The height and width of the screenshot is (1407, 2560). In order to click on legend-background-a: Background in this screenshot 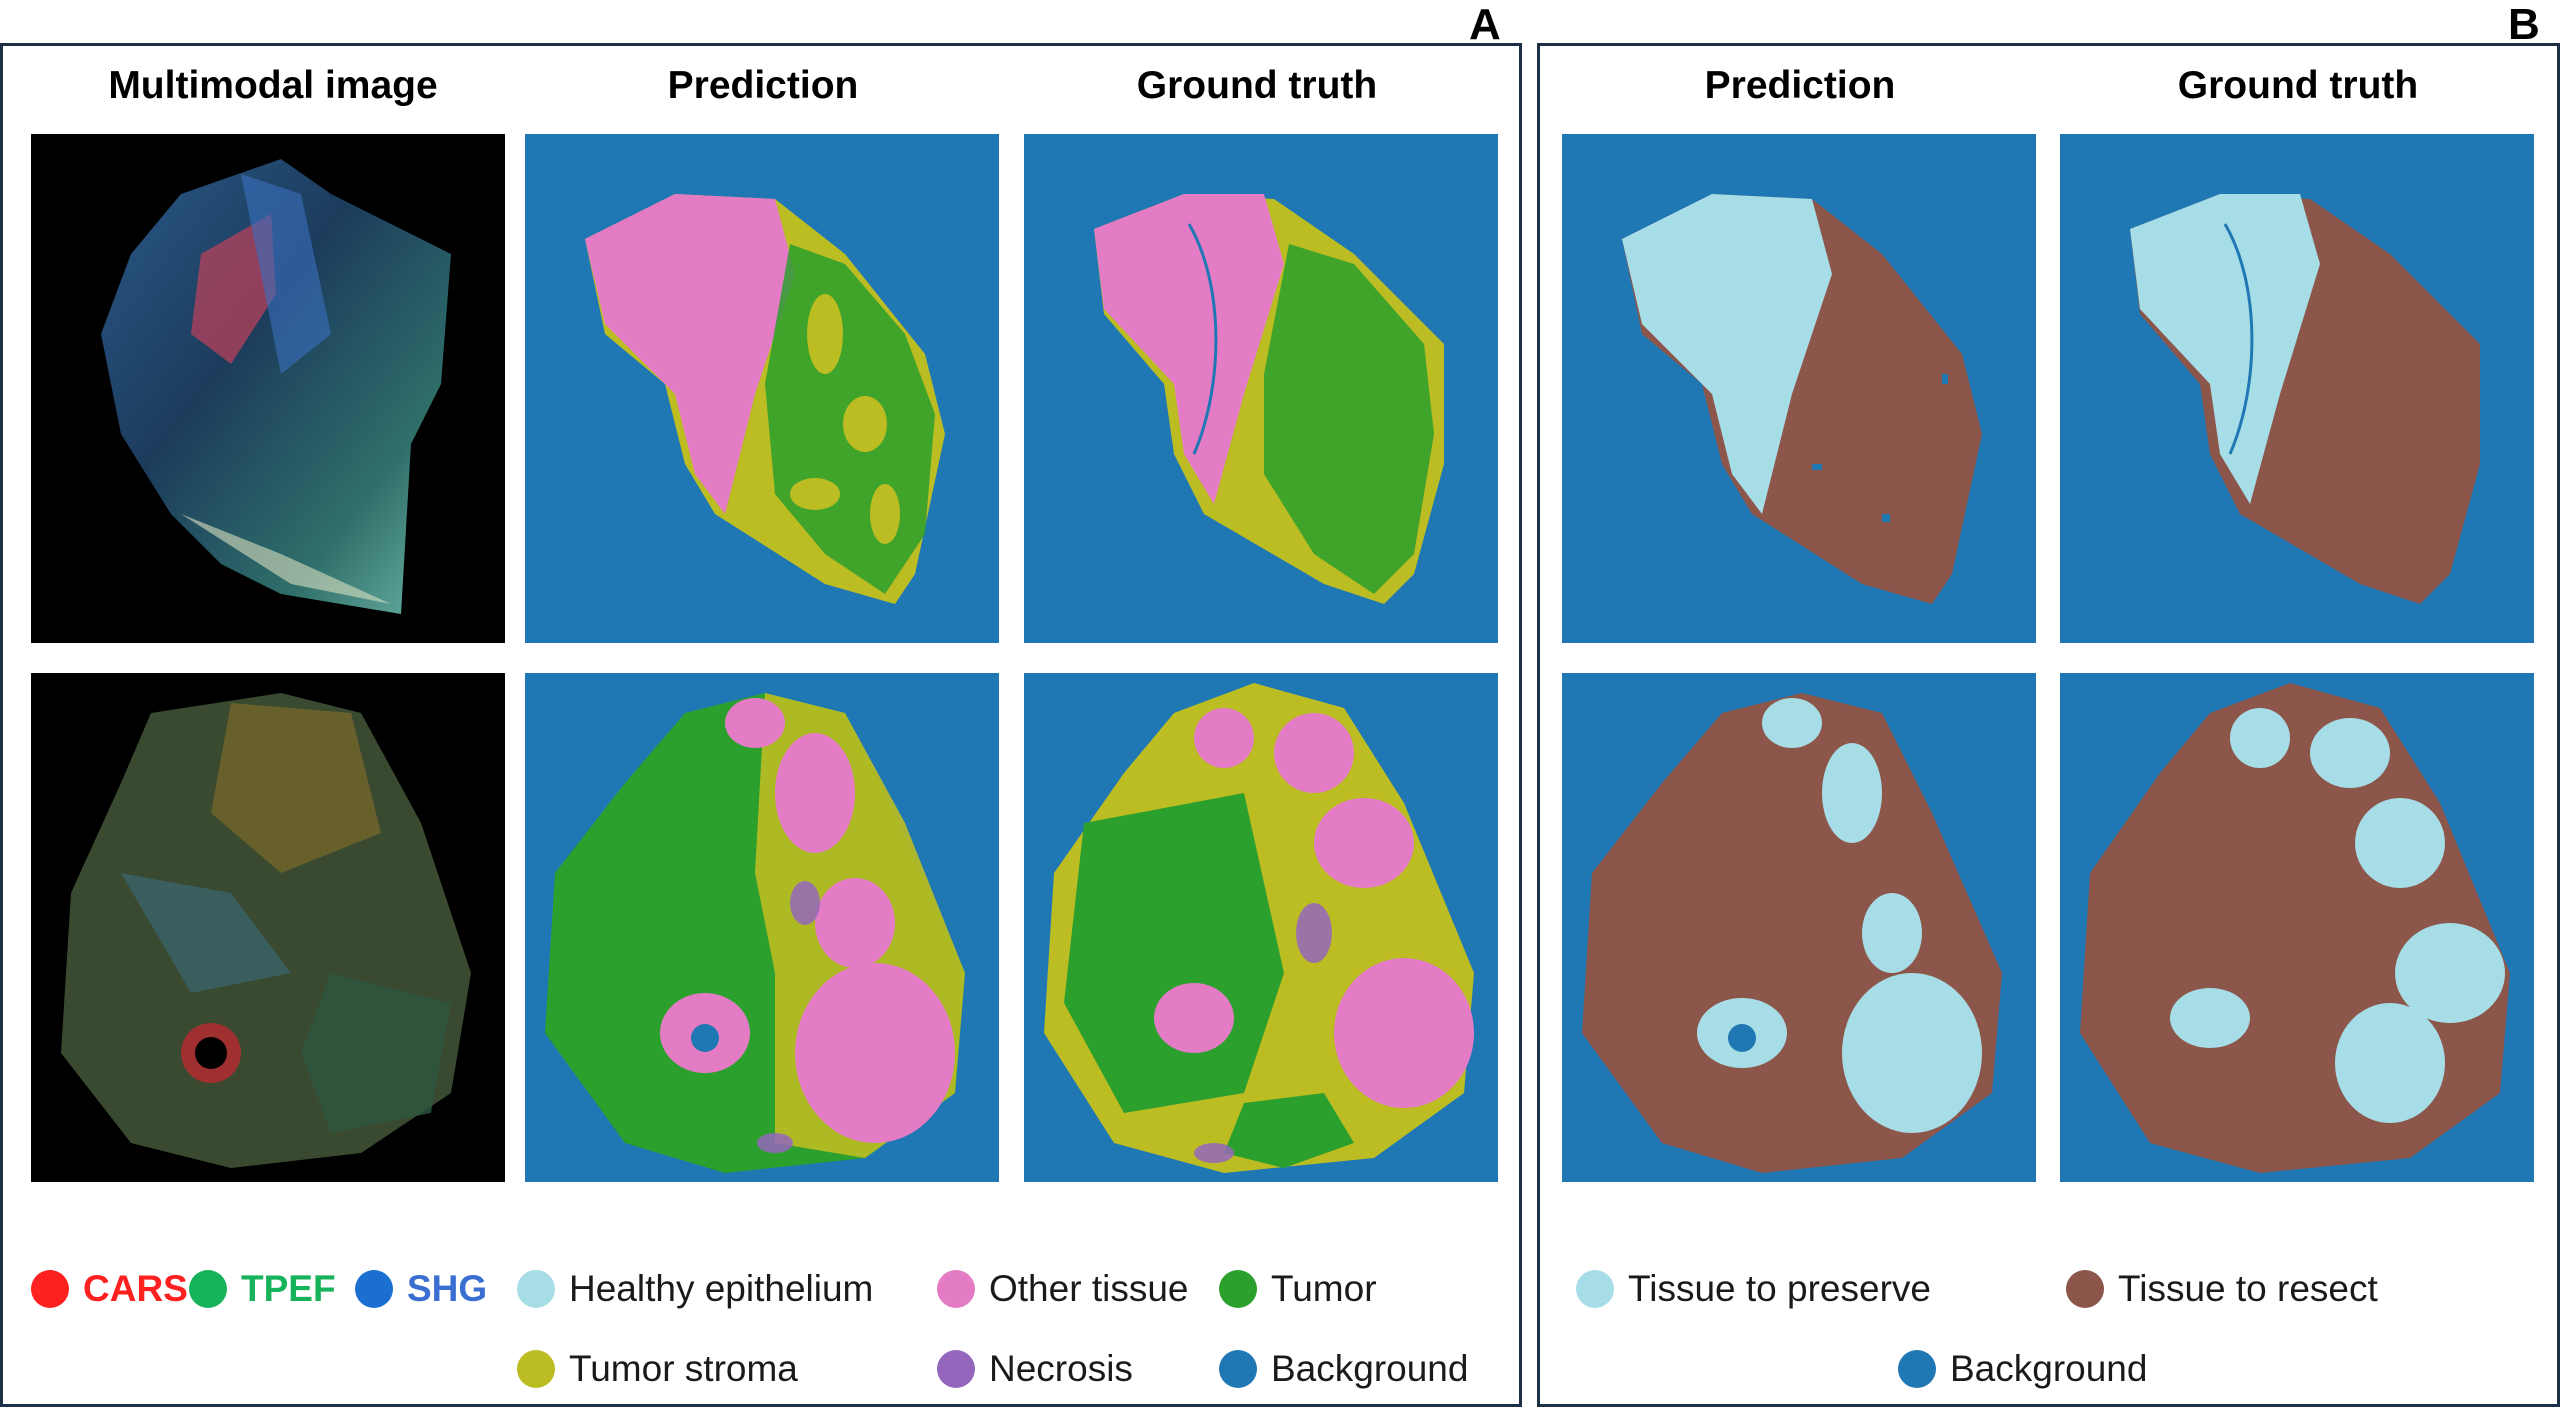, I will do `click(1343, 1369)`.